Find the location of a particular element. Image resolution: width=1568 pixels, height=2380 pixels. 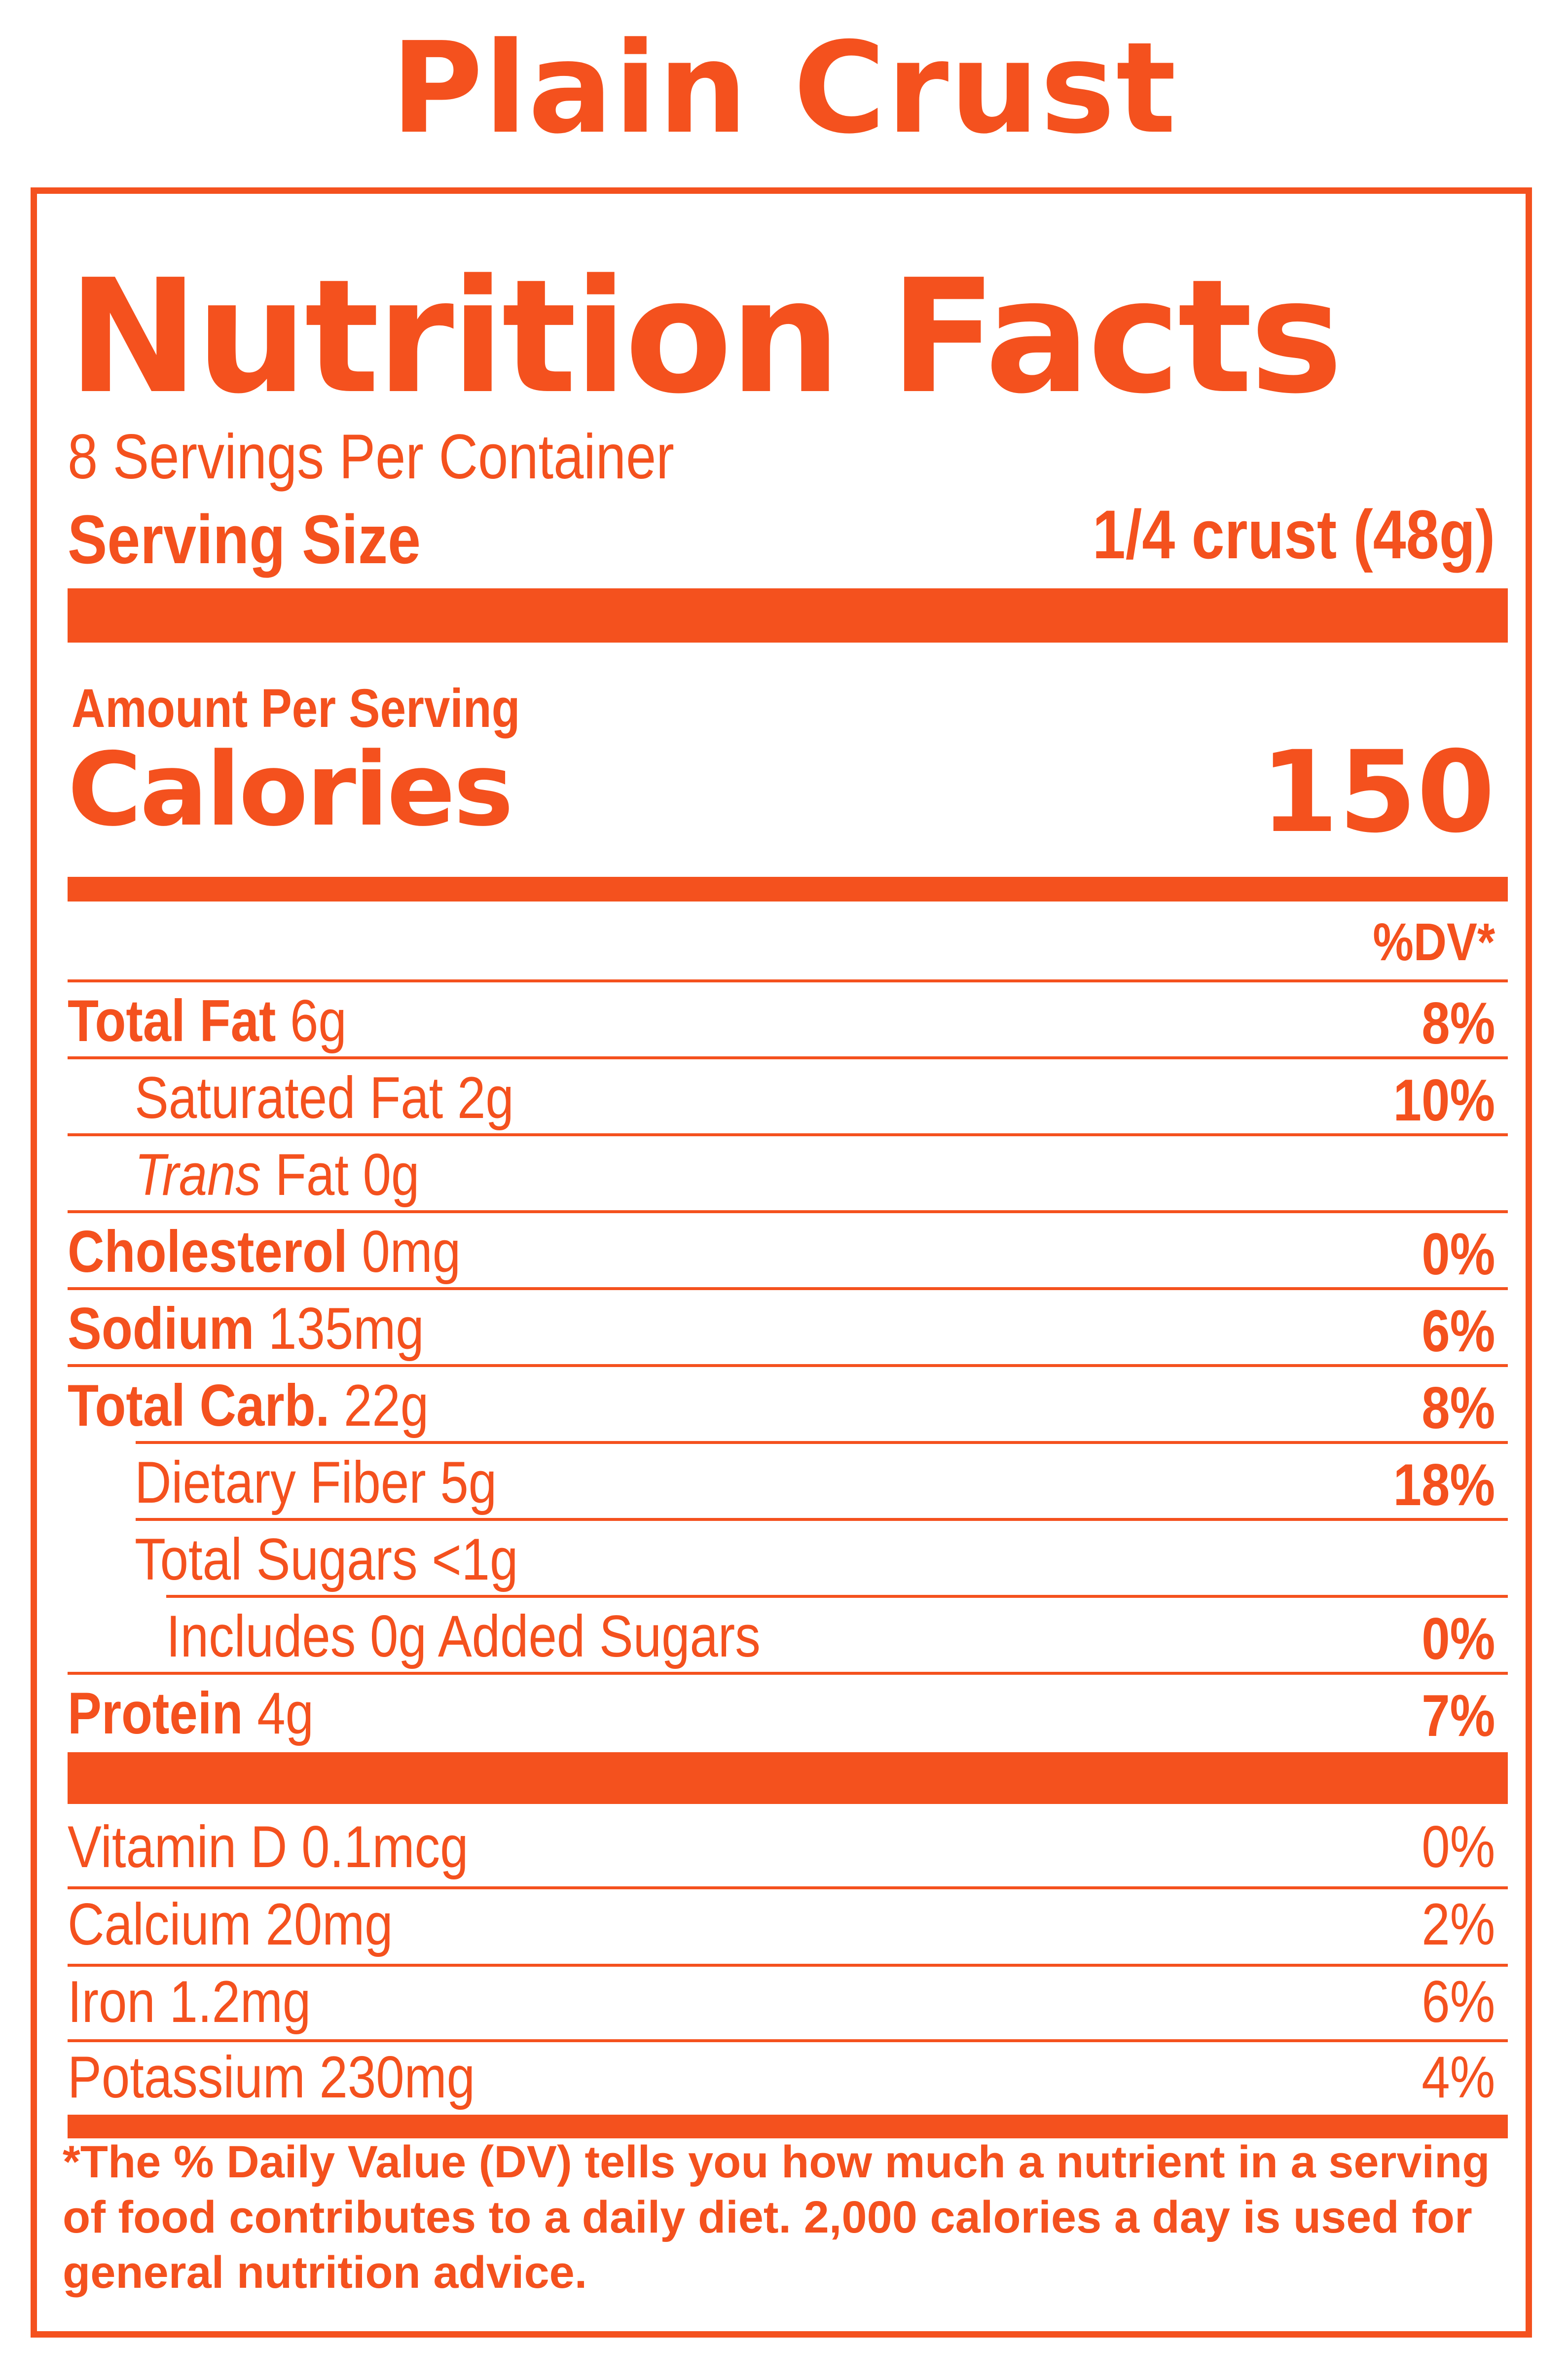

nutrient-name: Trans is located at coordinates (198, 1175).